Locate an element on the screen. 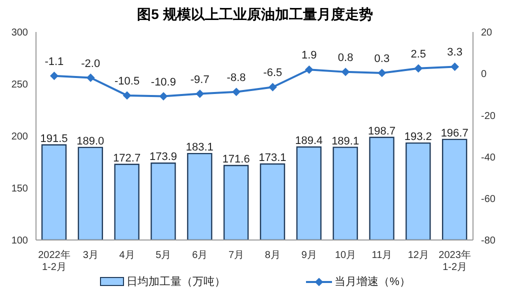 This screenshot has width=510, height=299. data-label: 0.8 is located at coordinates (346, 58).